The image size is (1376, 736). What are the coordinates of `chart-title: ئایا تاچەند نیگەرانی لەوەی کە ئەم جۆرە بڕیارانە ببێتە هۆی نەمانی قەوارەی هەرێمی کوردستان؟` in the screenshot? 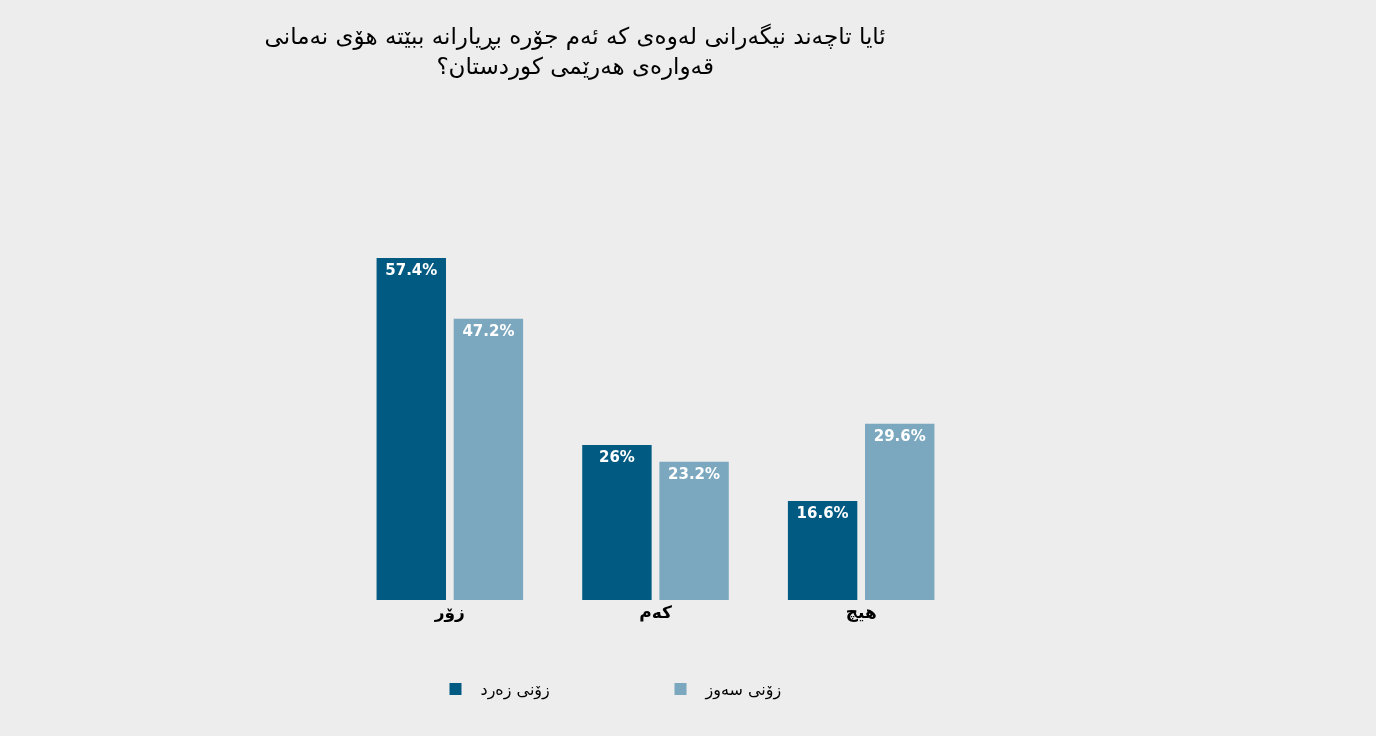 It's located at (575, 52).